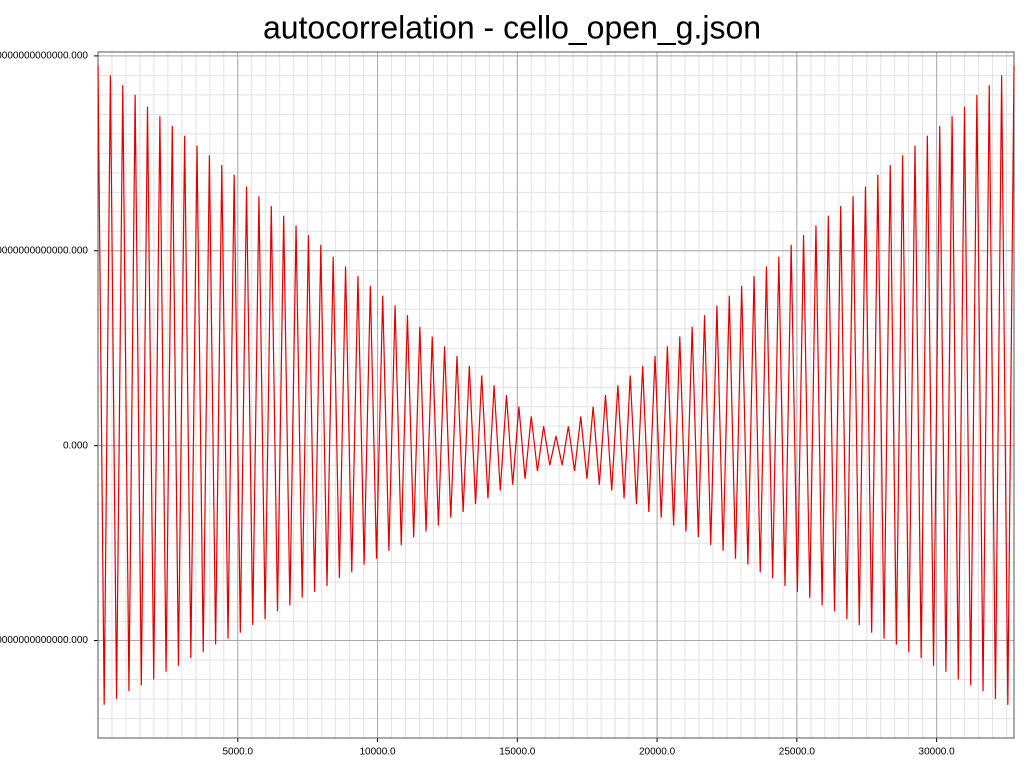 The width and height of the screenshot is (1024, 768). Describe the element at coordinates (377, 752) in the screenshot. I see `x-tick-label: 10000.0` at that location.